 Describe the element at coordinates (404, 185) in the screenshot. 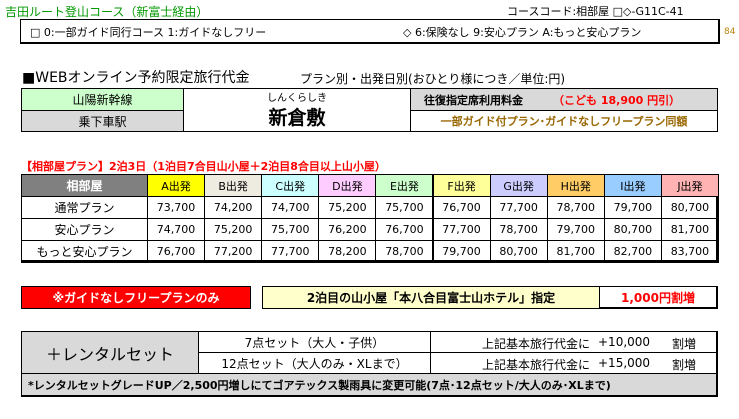

I see `column-header-E出発: E出発` at that location.